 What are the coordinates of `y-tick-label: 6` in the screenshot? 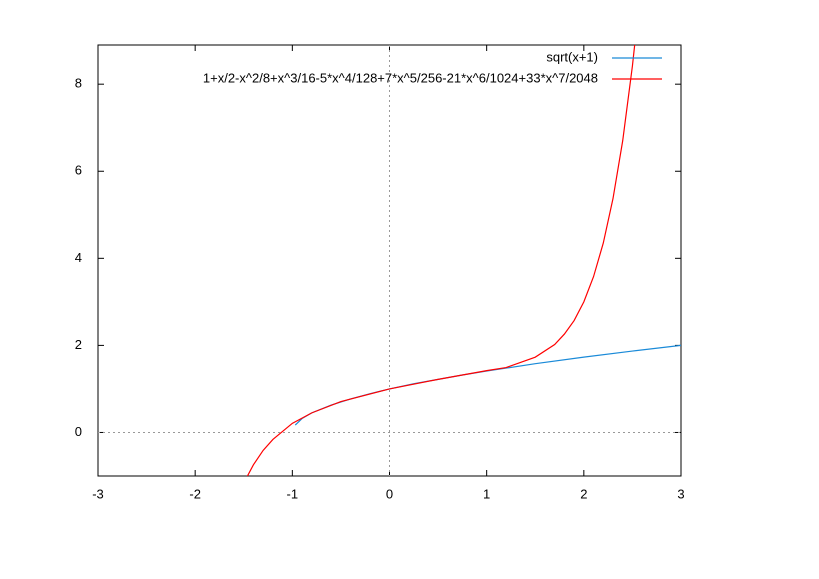 It's located at (78, 170).